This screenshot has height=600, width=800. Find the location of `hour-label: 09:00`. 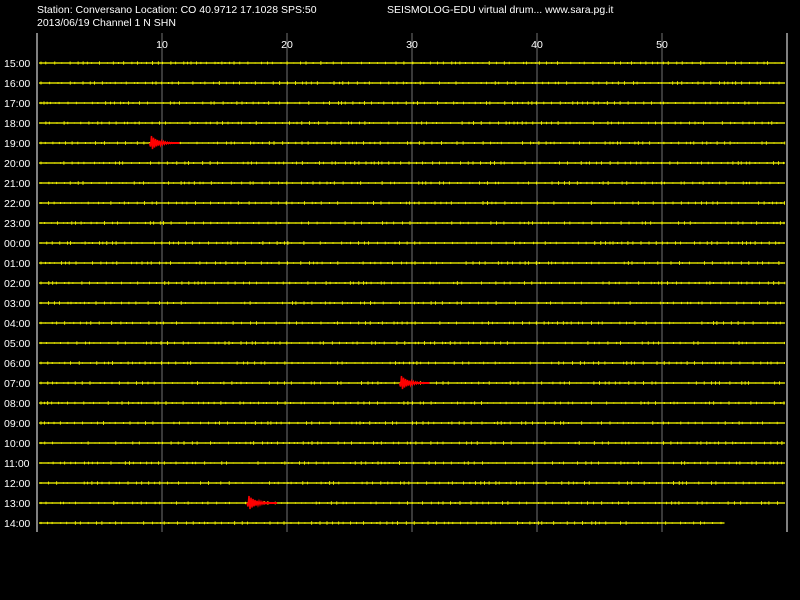

hour-label: 09:00 is located at coordinates (17, 424).